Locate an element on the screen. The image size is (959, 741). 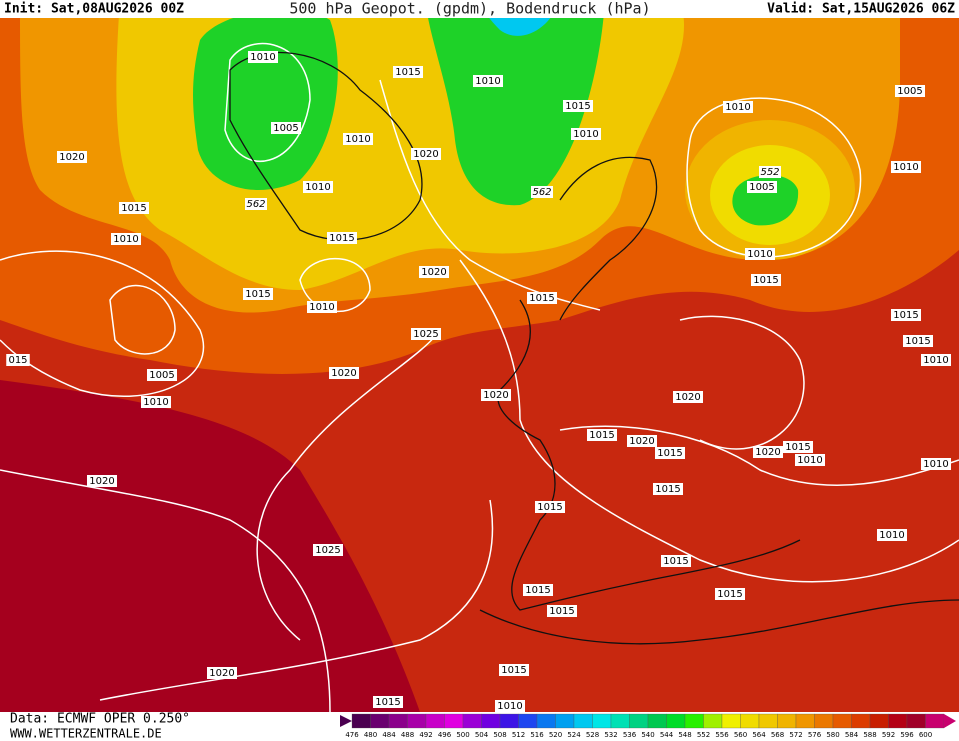
legend-label: 556 is located at coordinates (722, 735).